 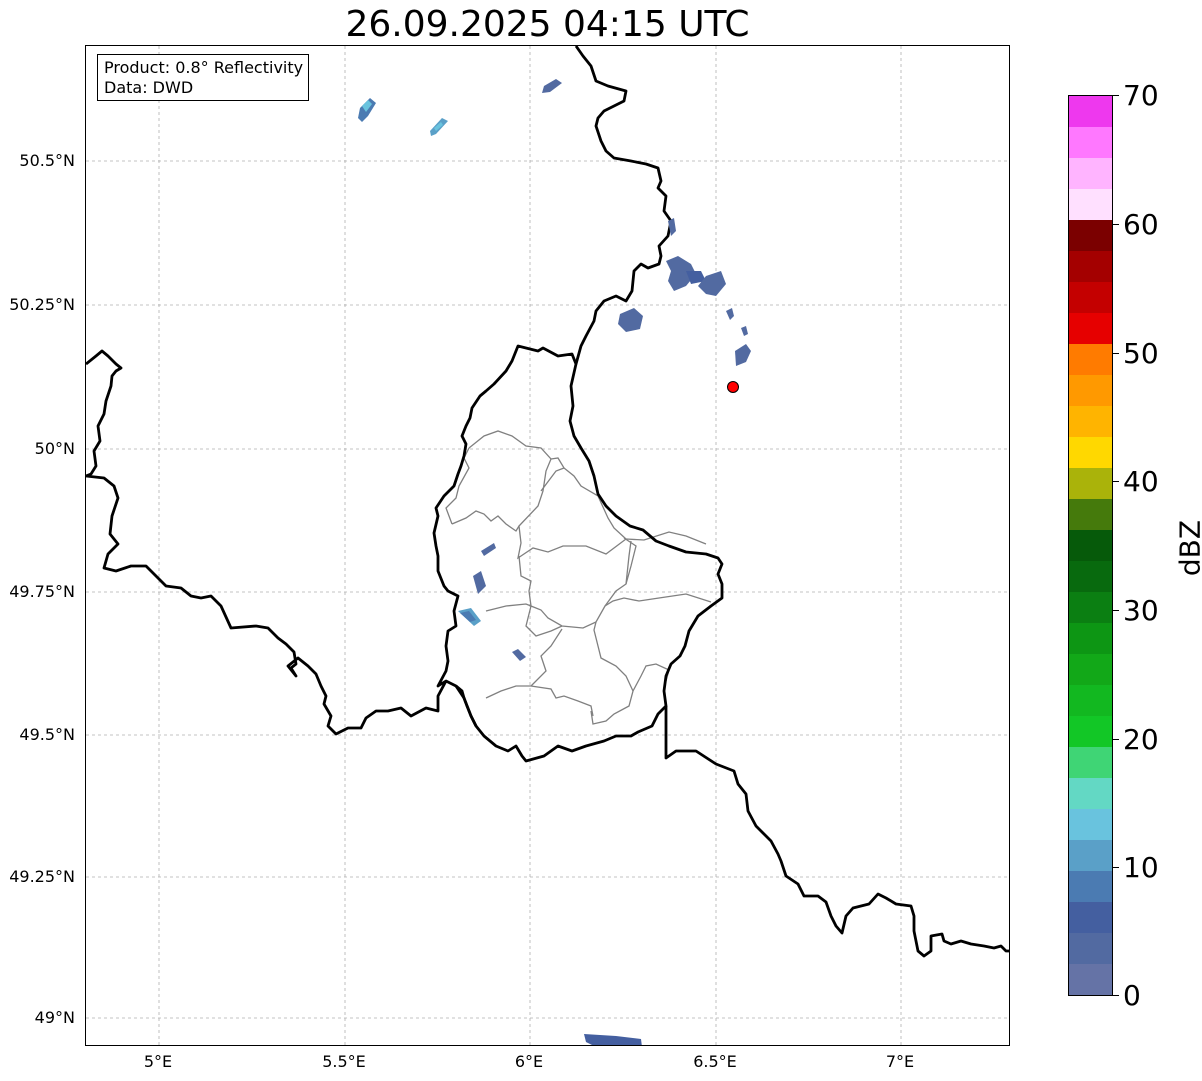 I want to click on lat-label: 49.5°N, so click(x=47, y=734).